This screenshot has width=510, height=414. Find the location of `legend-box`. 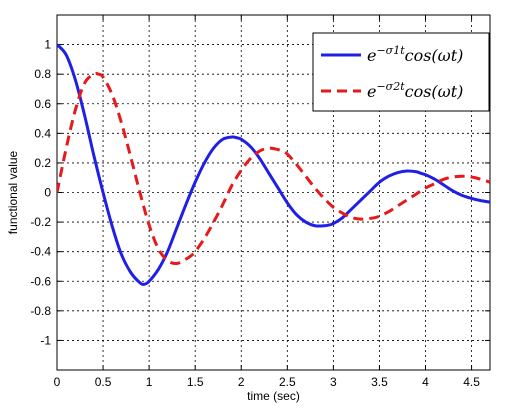

legend-box is located at coordinates (401, 72).